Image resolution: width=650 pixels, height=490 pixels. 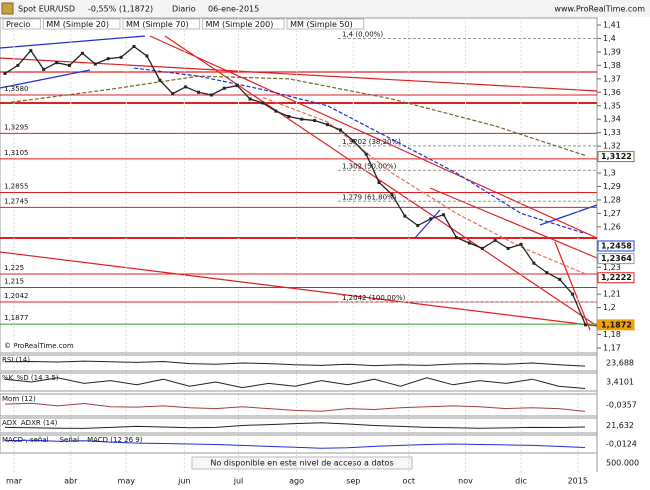 I want to click on panel-value: -0,0357, so click(x=621, y=405).